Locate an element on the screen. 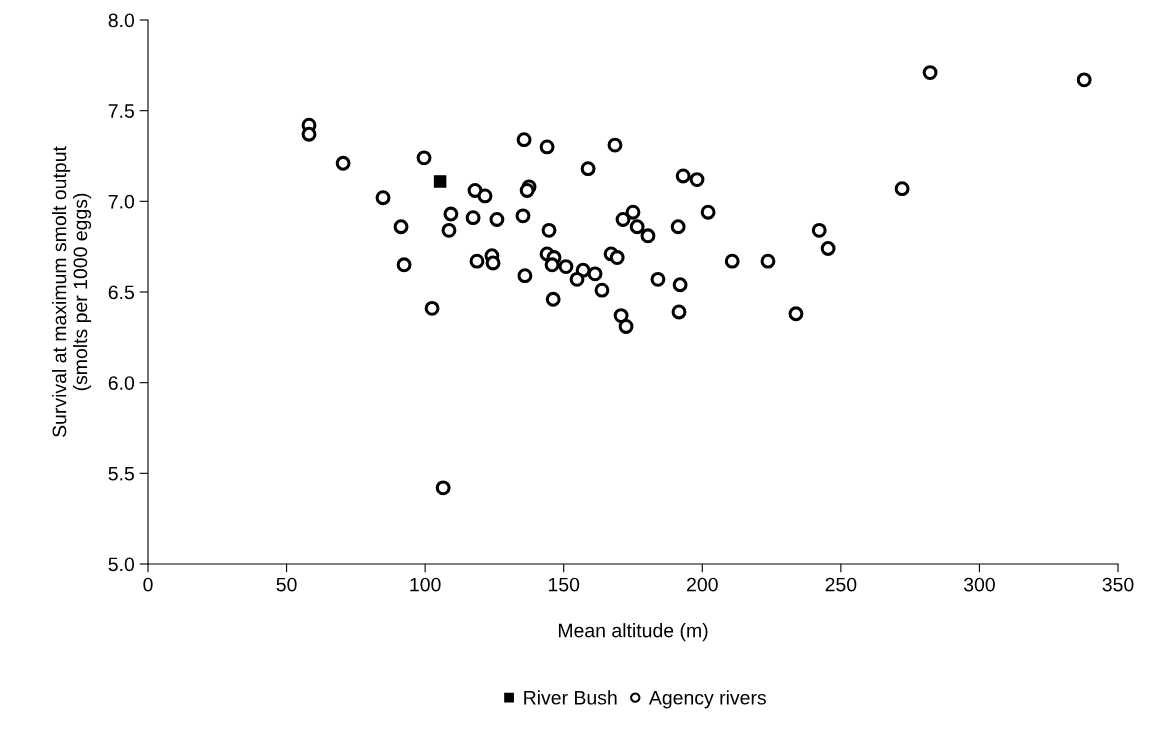 Image resolution: width=1155 pixels, height=736 pixels. y-tick-label: 5.5 is located at coordinates (121, 474).